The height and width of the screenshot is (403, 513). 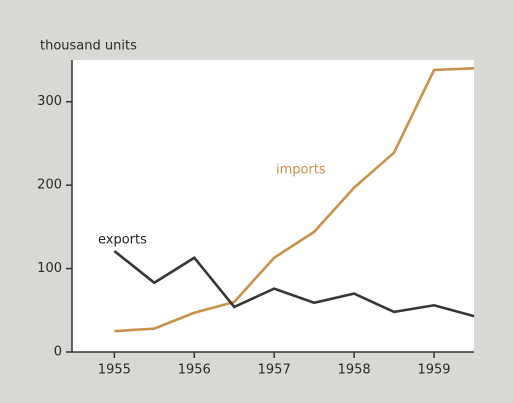 What do you see at coordinates (49, 101) in the screenshot?
I see `y-tick-label: 300` at bounding box center [49, 101].